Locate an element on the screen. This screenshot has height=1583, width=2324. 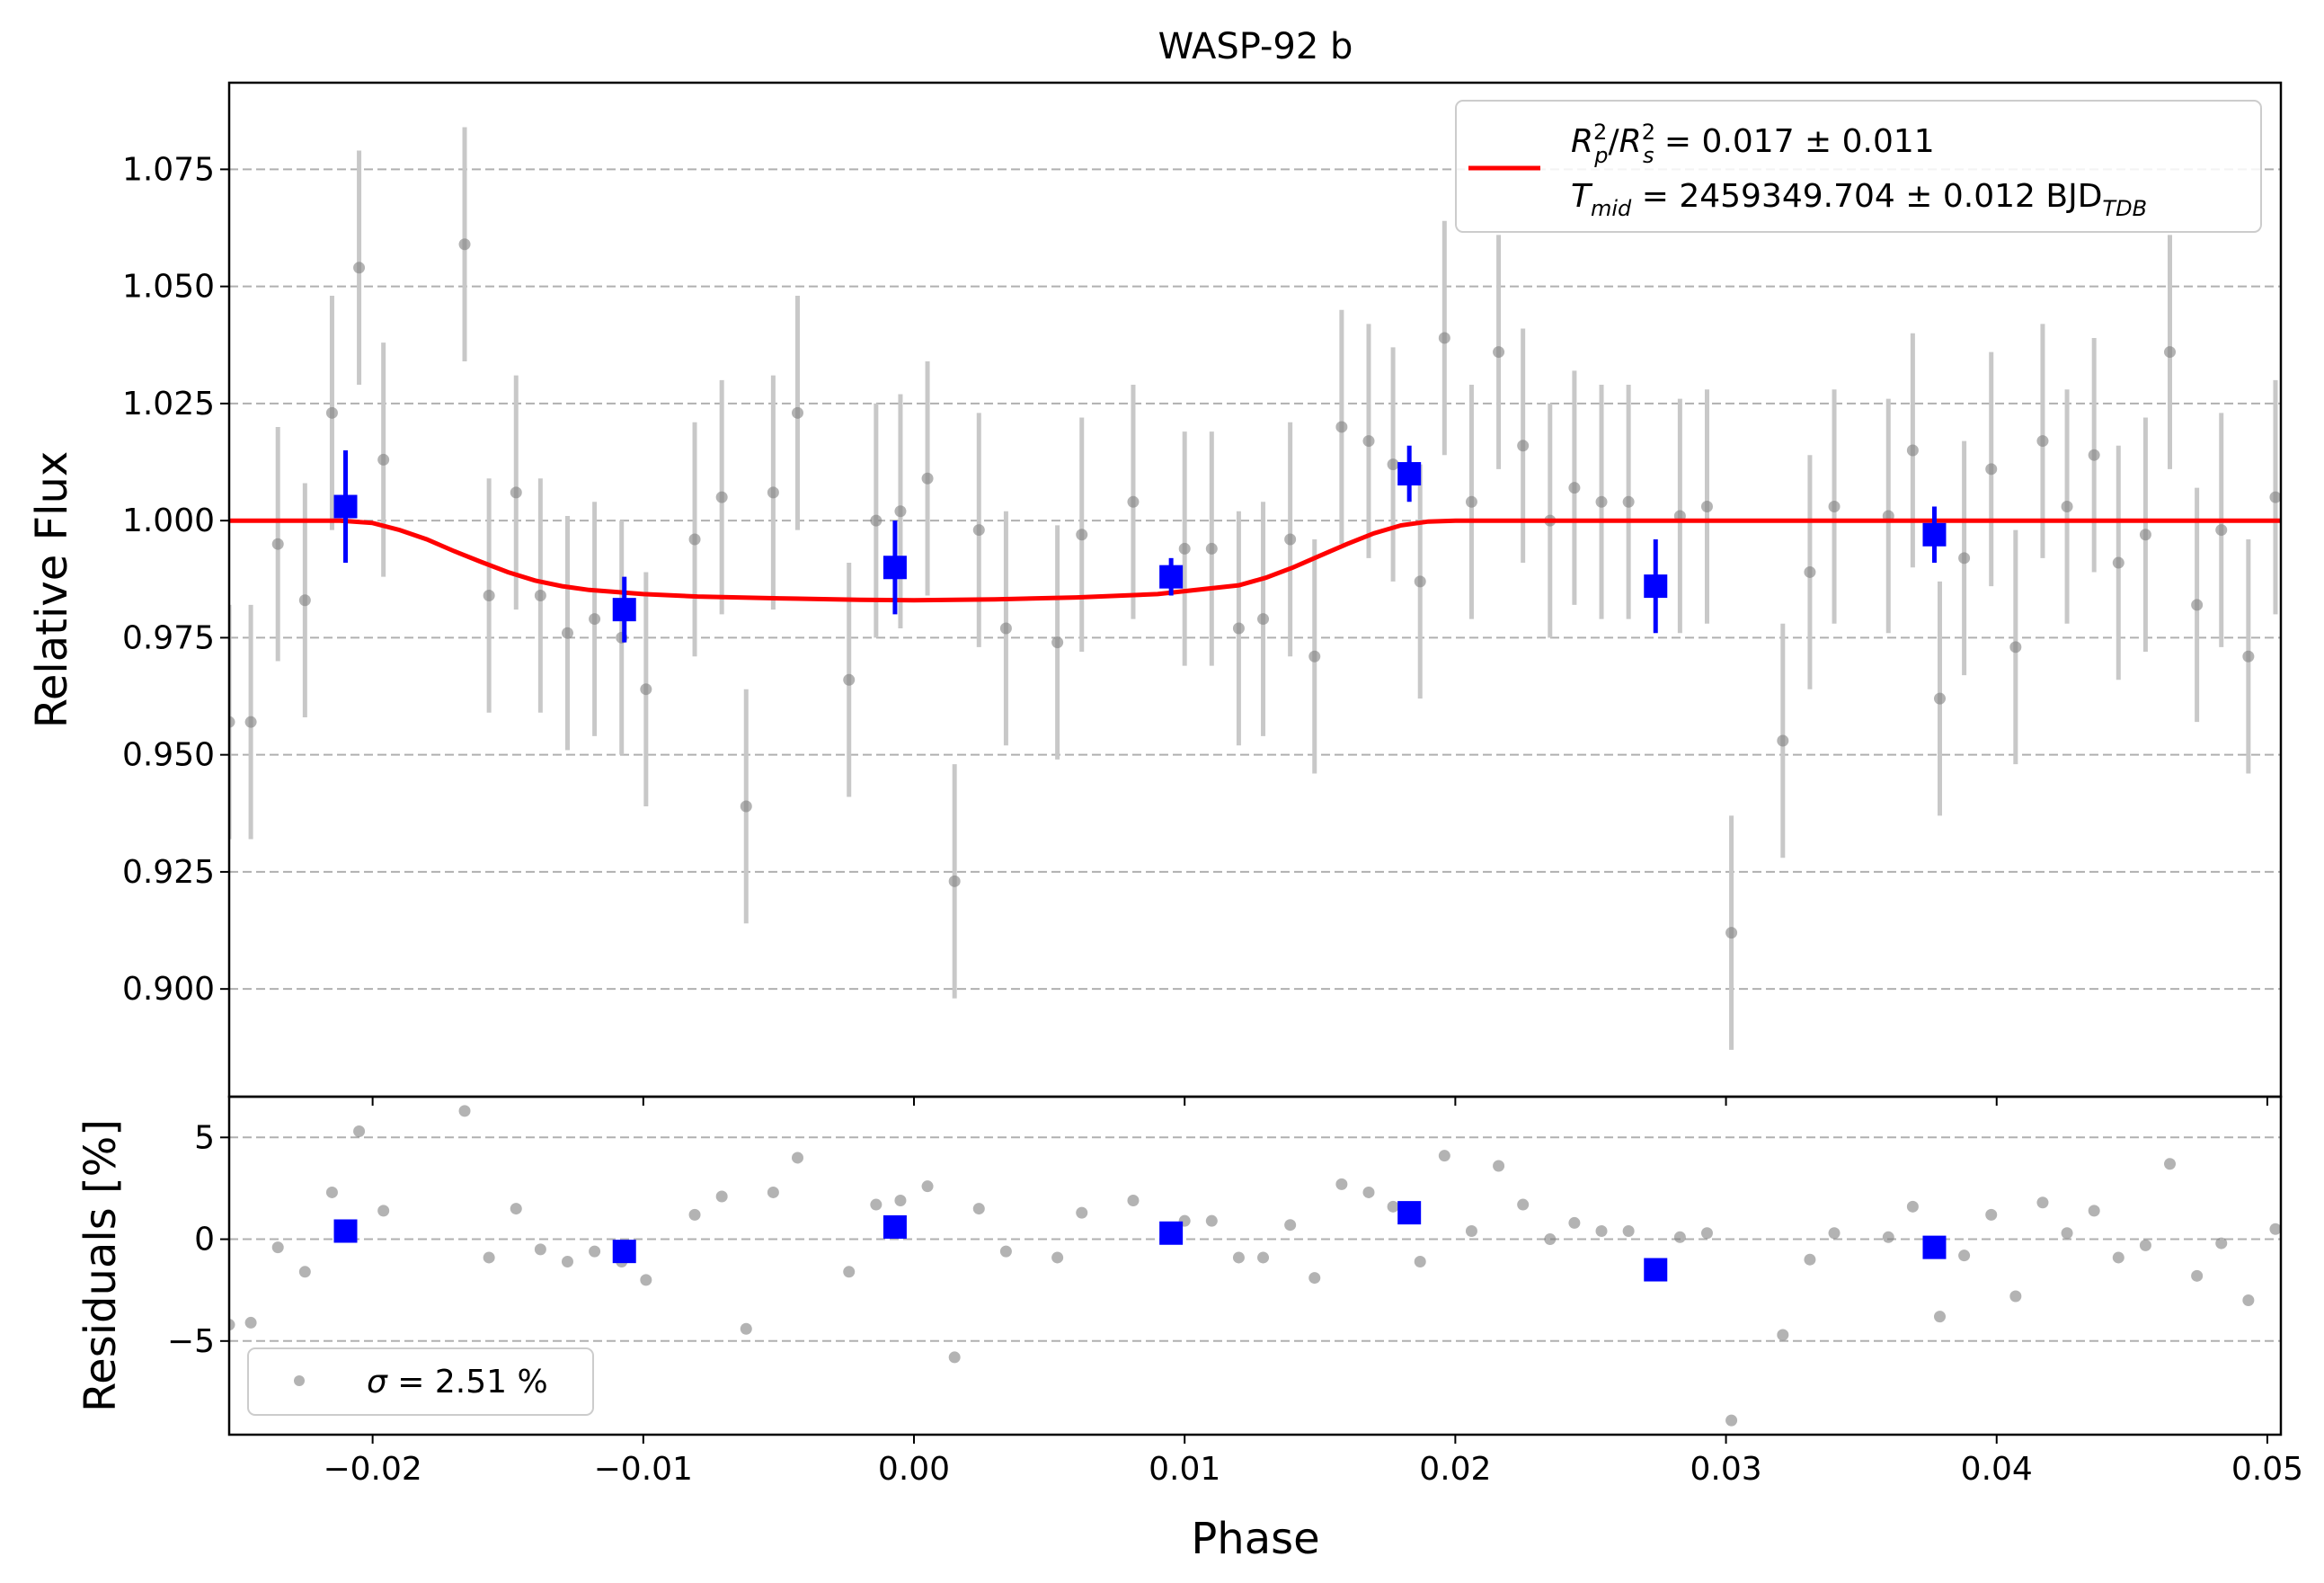
residuals-xtick-label: 0.01 is located at coordinates (1184, 1470).